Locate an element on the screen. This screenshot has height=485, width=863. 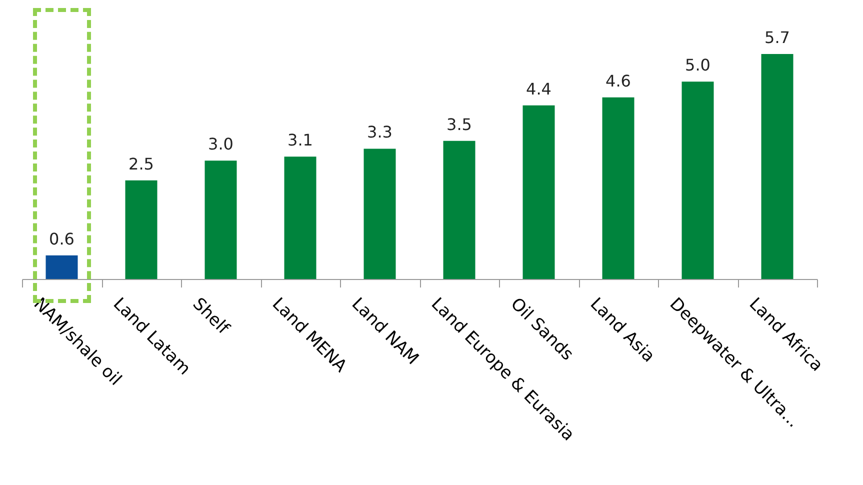
data-label: 4.6 is located at coordinates (618, 80).